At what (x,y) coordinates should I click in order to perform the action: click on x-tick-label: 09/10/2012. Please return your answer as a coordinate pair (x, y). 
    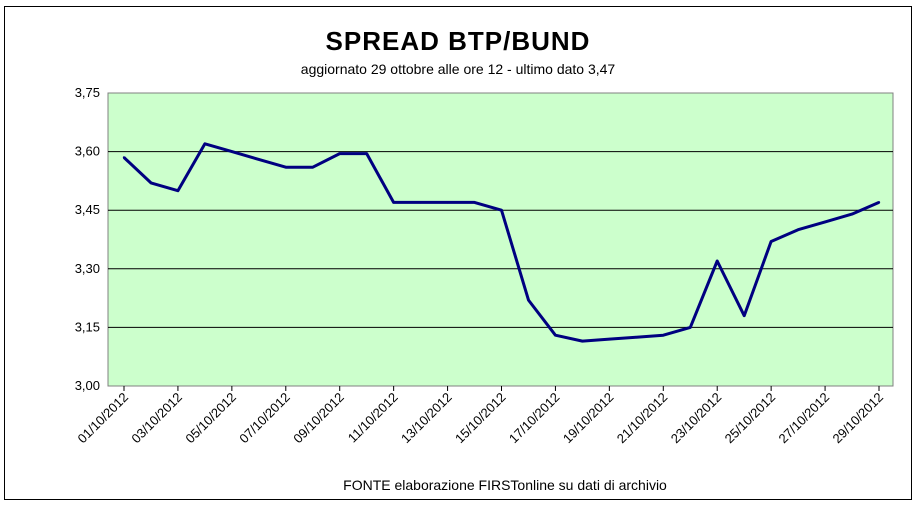
    Looking at the image, I should click on (318, 418).